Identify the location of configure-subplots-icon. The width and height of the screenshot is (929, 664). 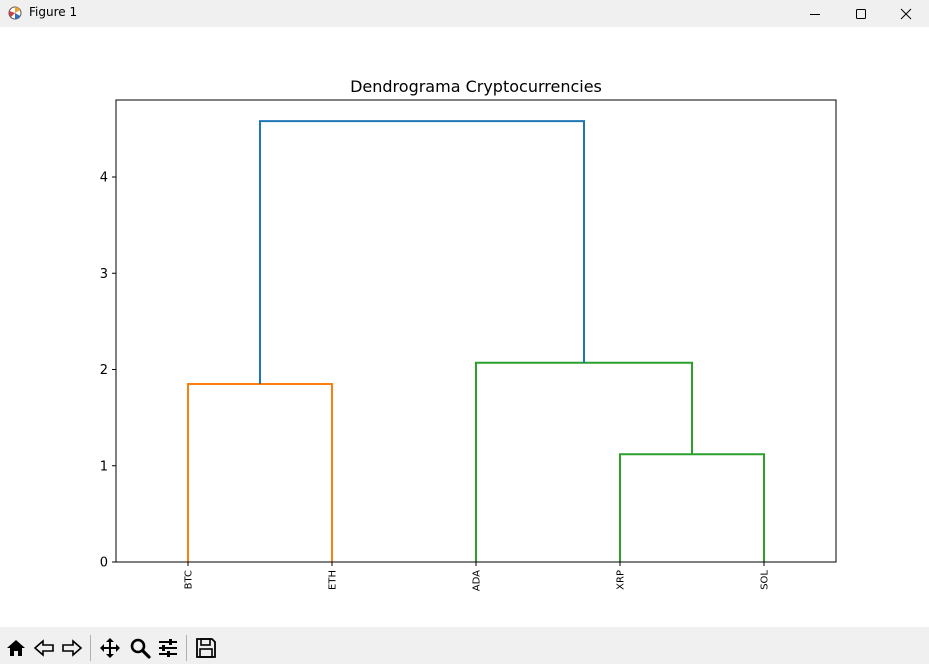
(168, 648).